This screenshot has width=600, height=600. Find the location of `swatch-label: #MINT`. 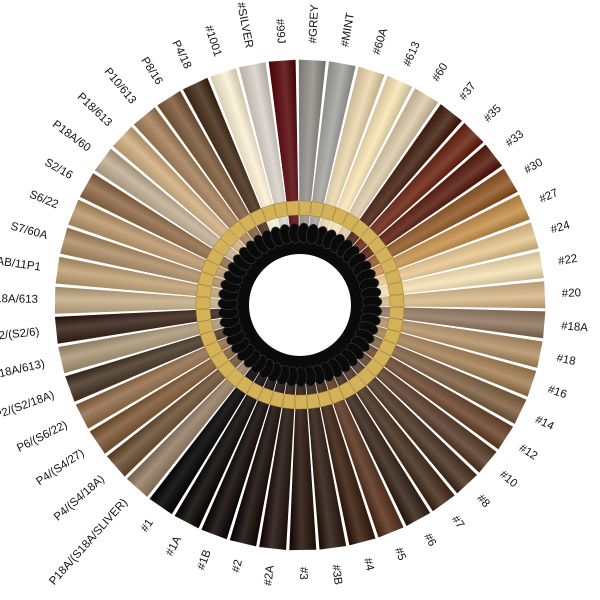

swatch-label: #MINT is located at coordinates (348, 30).